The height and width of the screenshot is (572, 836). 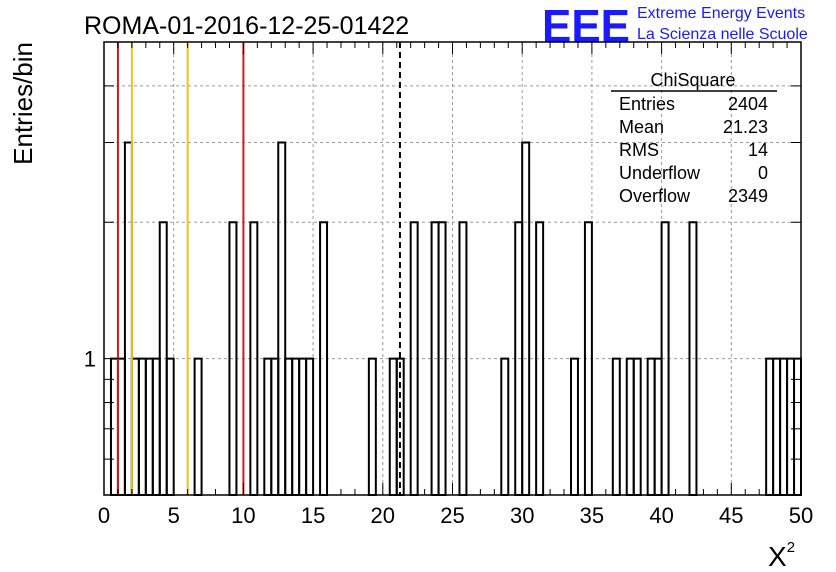 I want to click on x-tick-label: 20, so click(x=383, y=515).